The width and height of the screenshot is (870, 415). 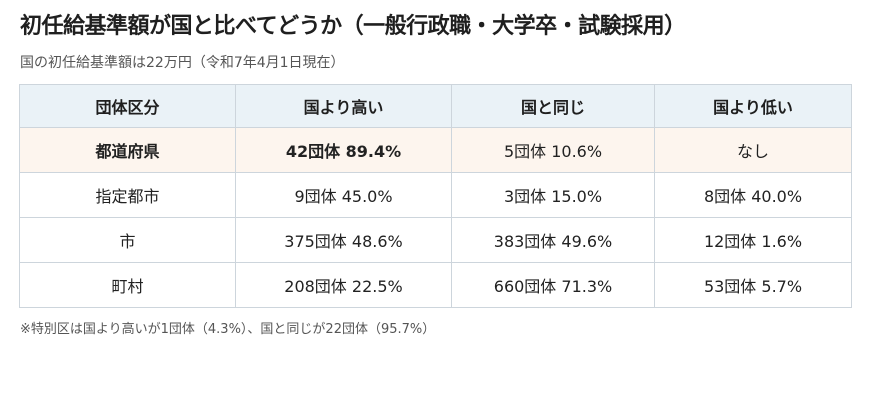 What do you see at coordinates (127, 240) in the screenshot?
I see `cell-category: 市` at bounding box center [127, 240].